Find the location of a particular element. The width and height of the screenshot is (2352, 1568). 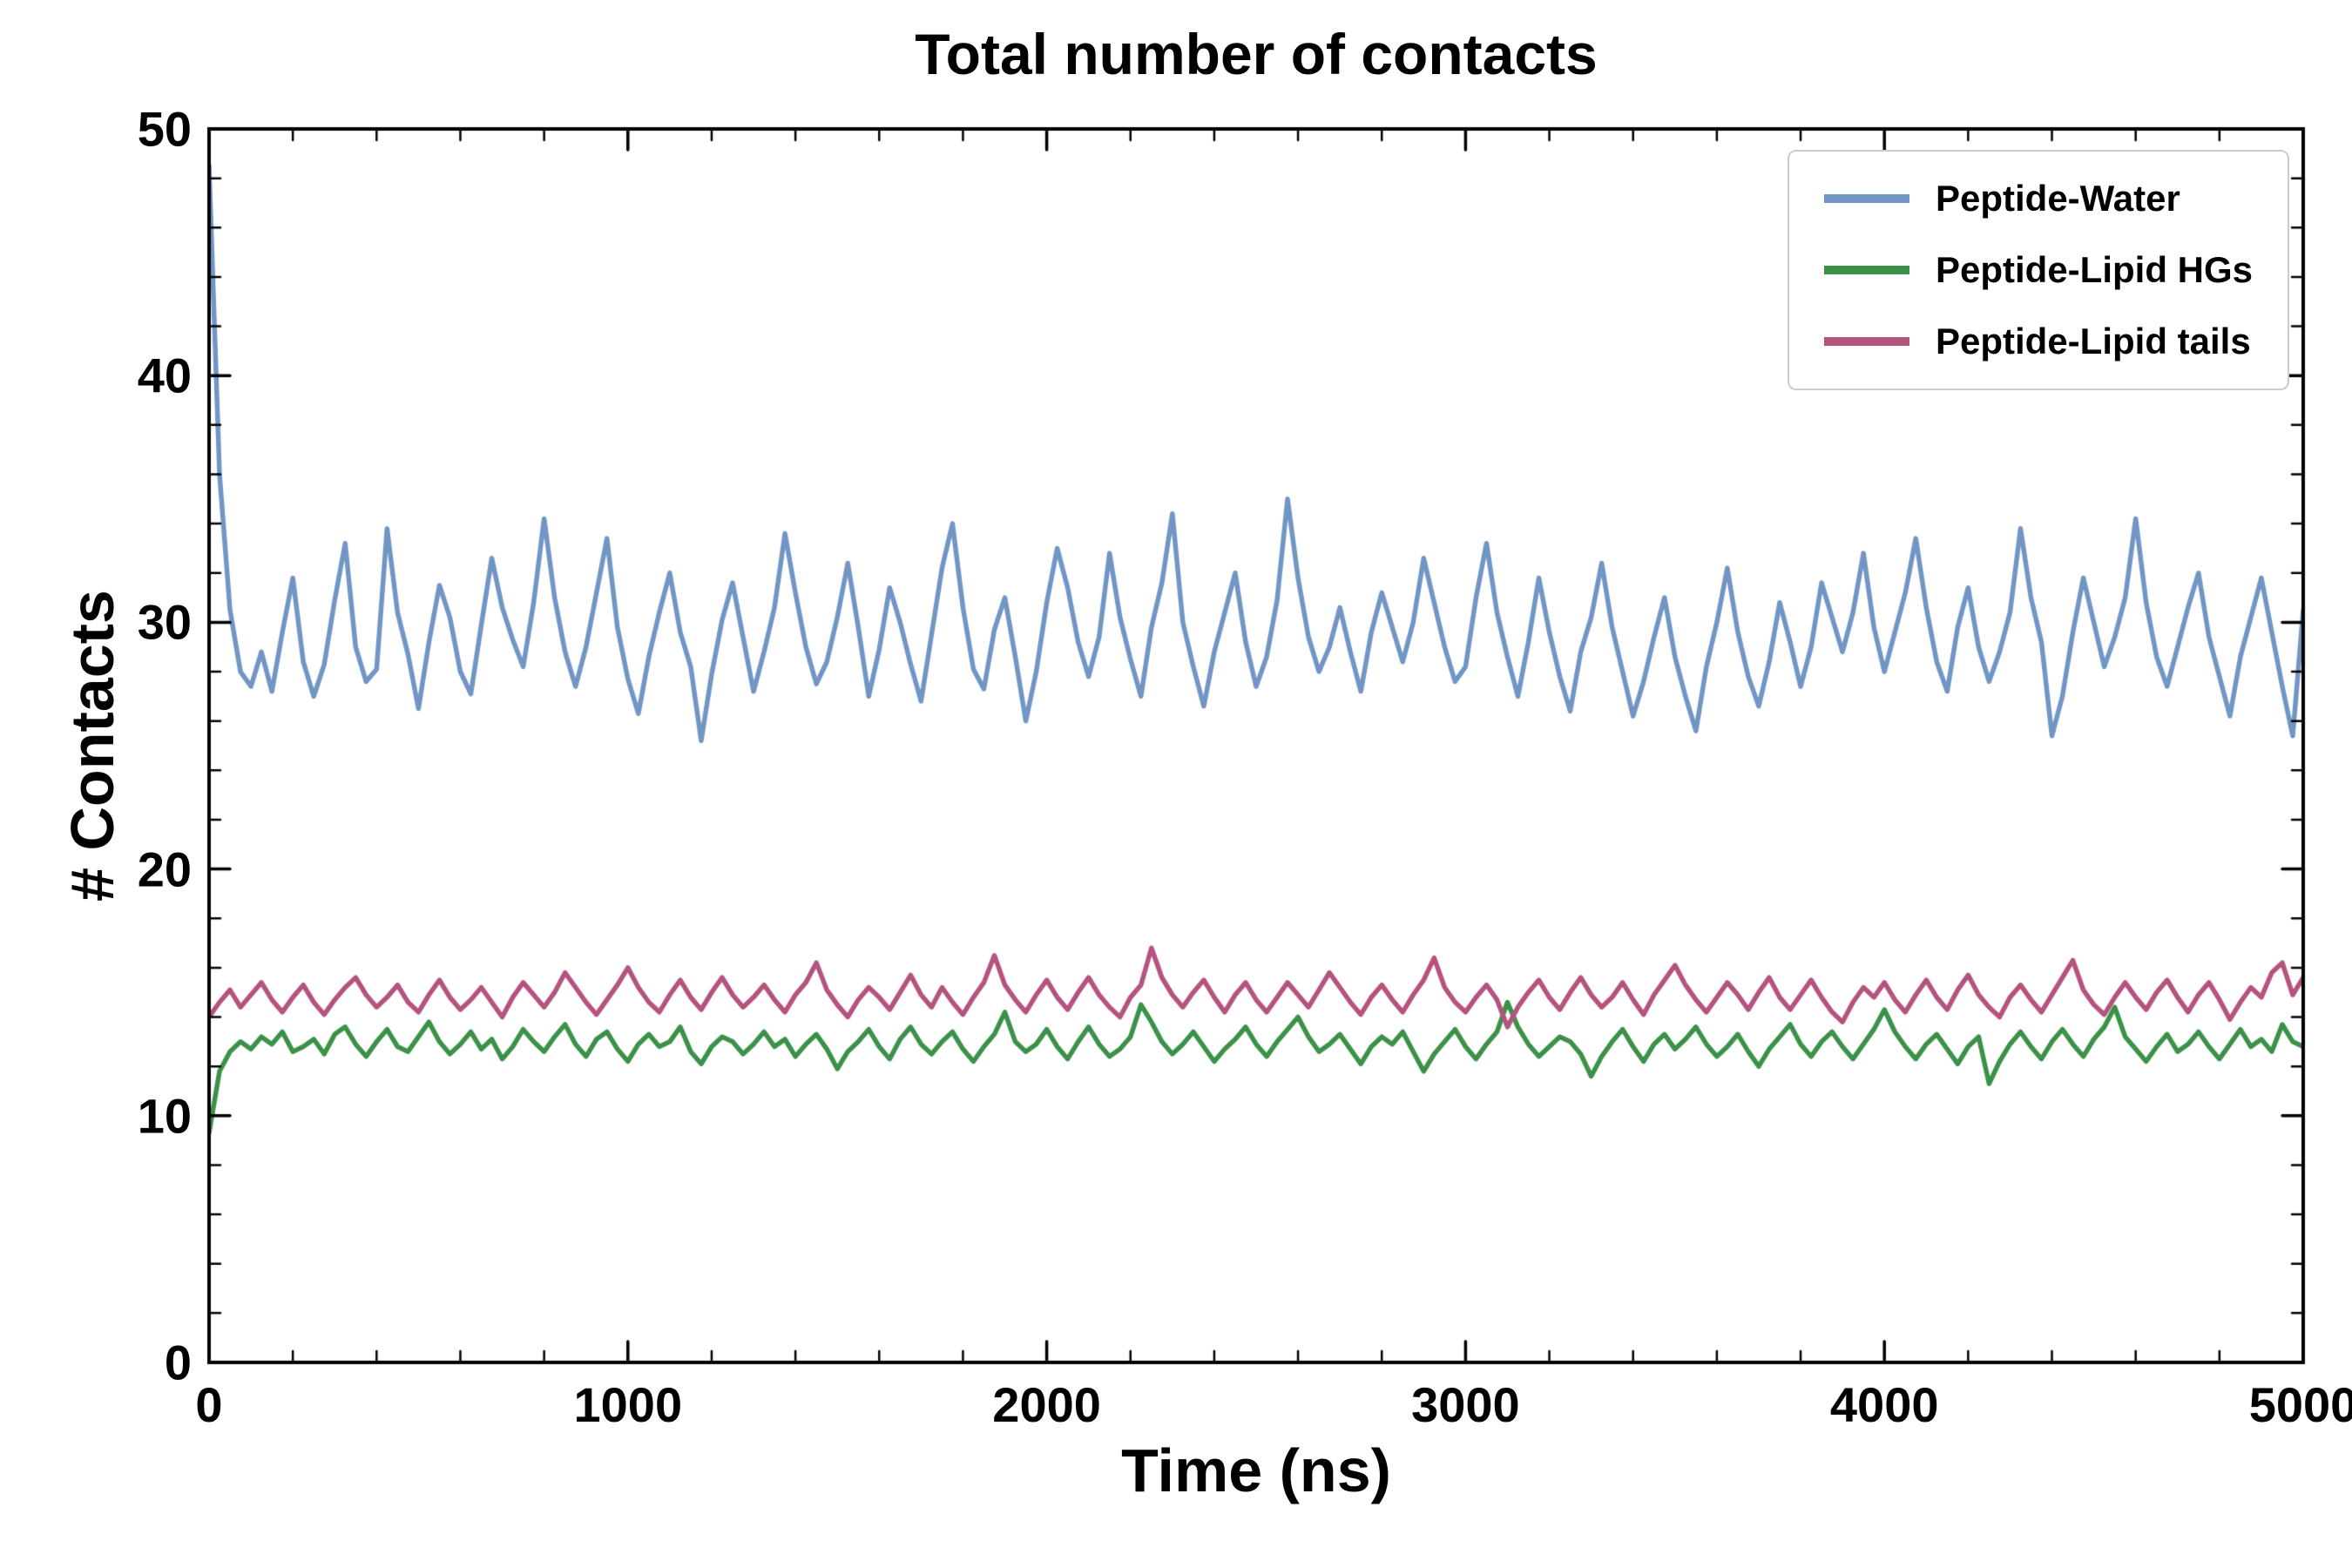

legend-label: Peptide-Lipid HGs is located at coordinates (2094, 270).